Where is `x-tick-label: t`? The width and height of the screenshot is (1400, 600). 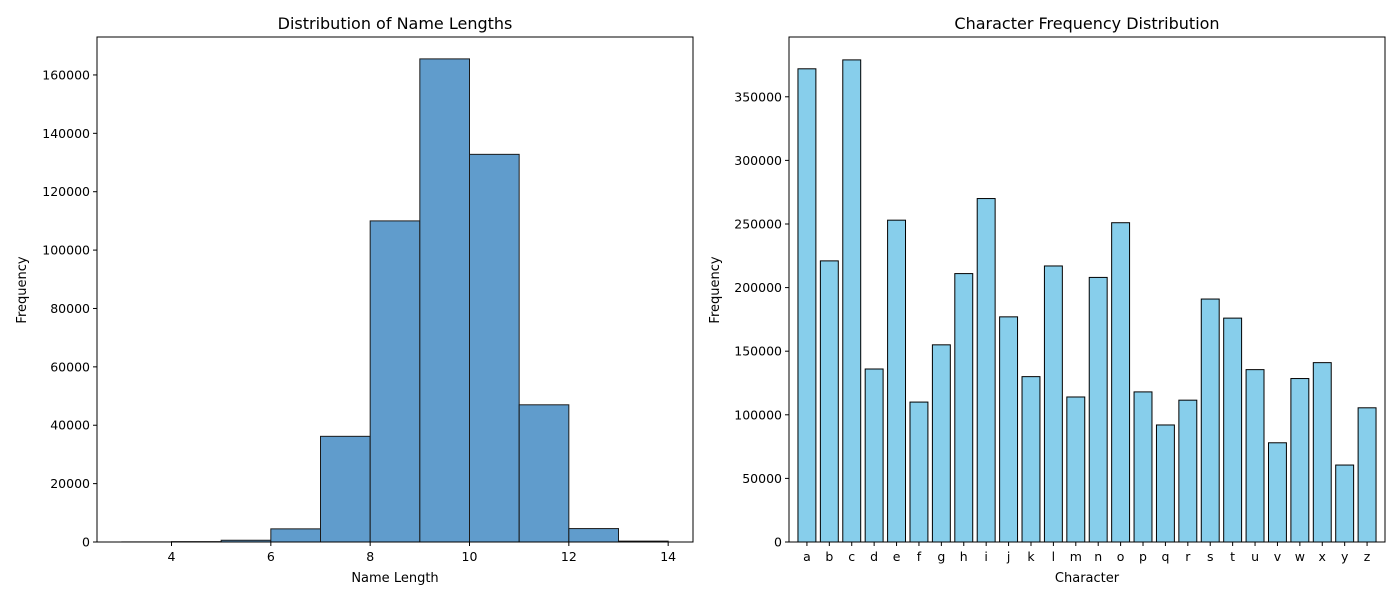 x-tick-label: t is located at coordinates (1232, 556).